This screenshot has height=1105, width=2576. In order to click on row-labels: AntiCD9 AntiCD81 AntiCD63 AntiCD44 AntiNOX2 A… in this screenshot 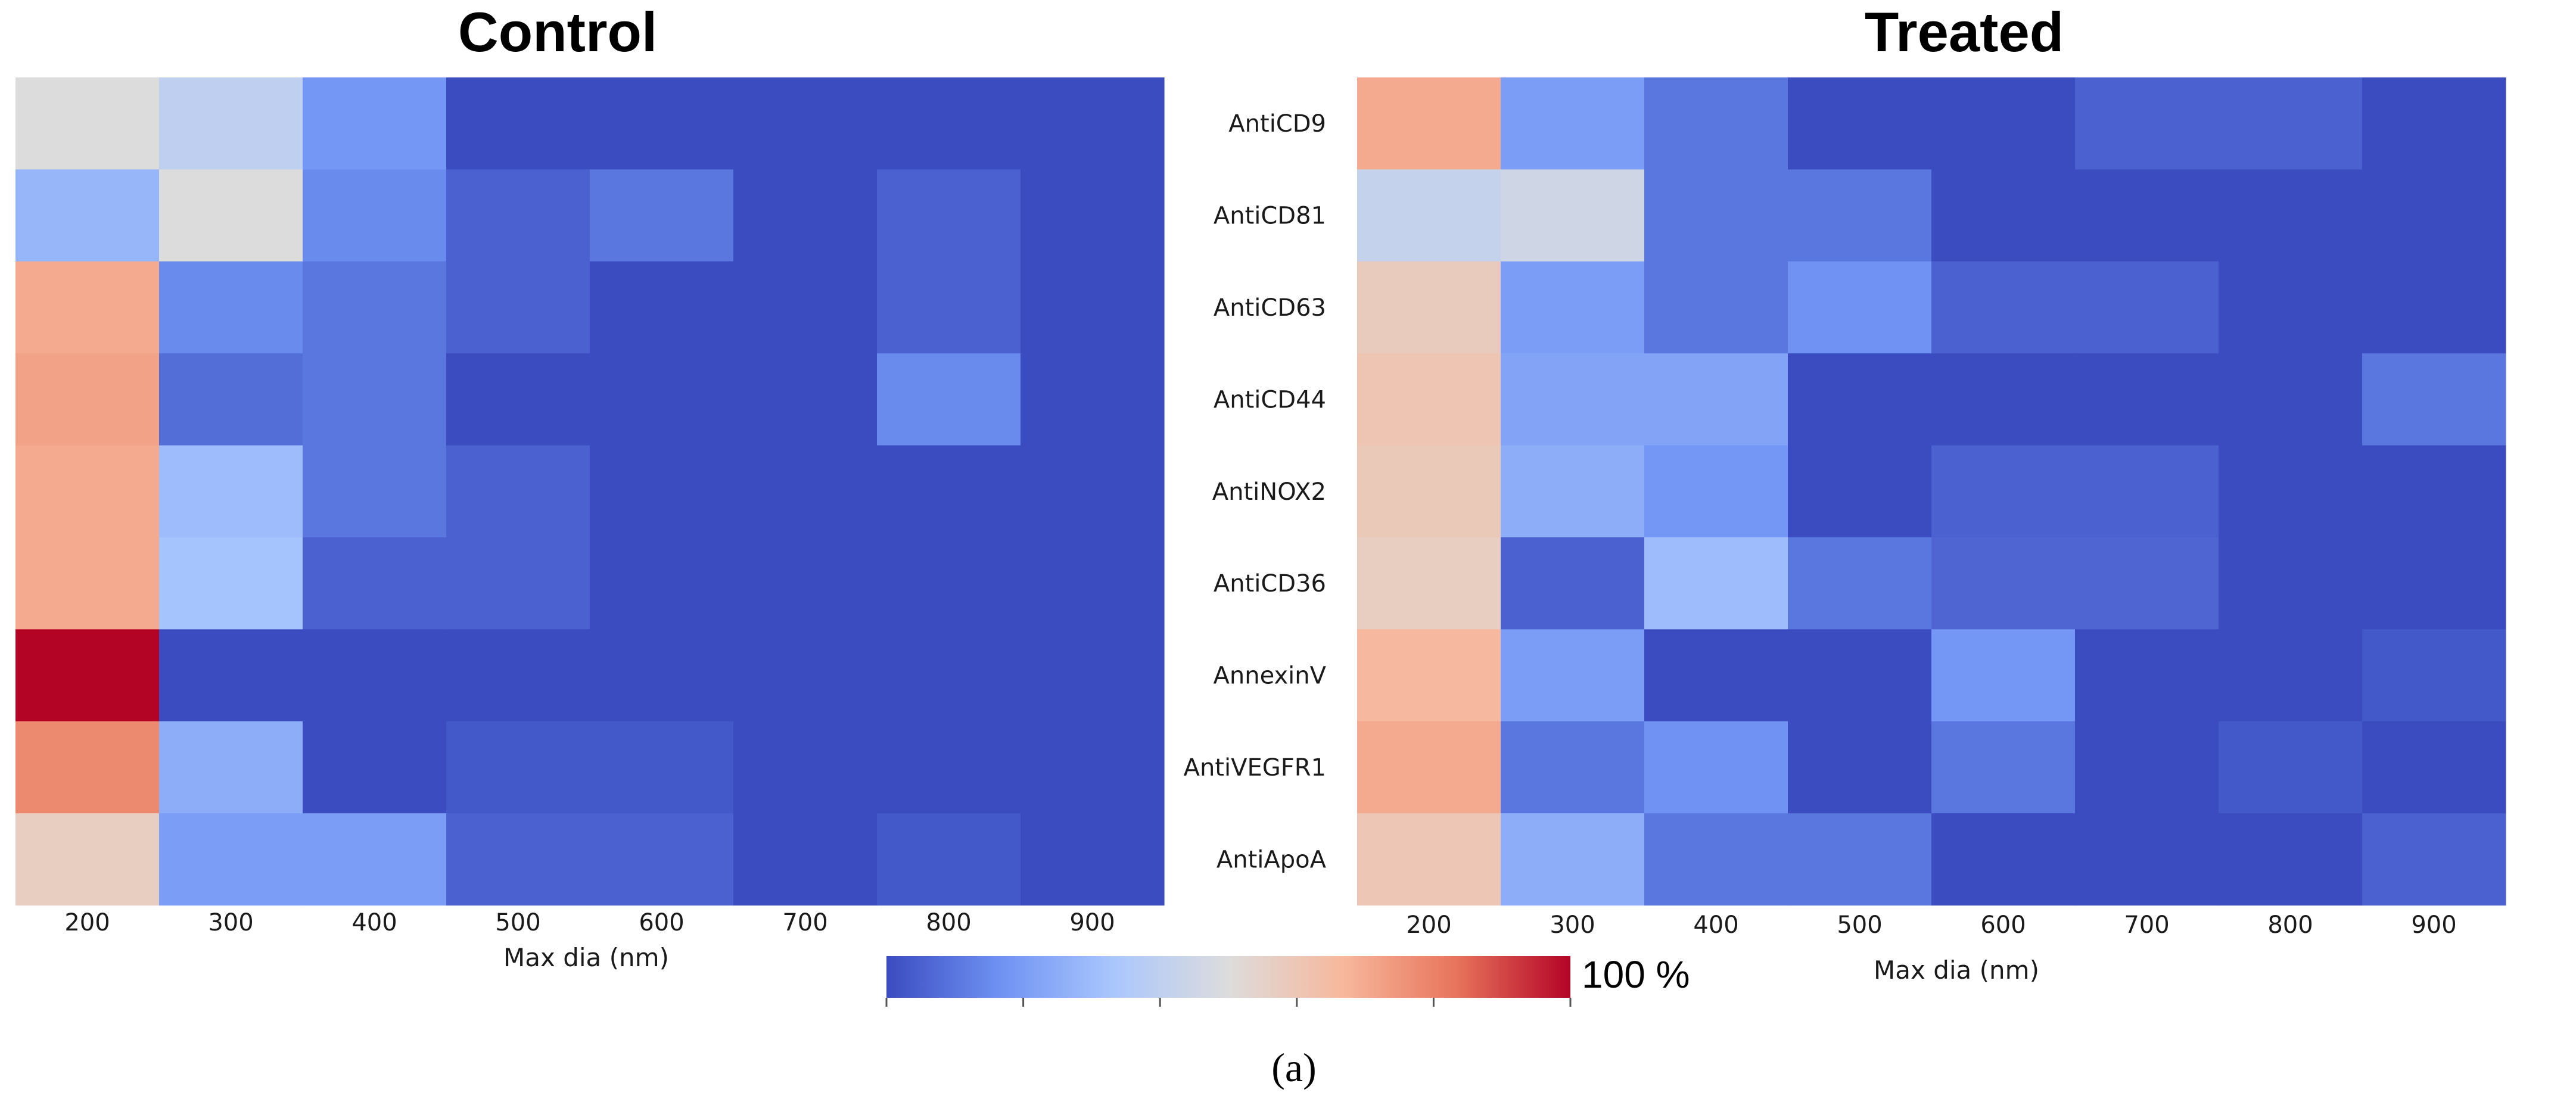, I will do `click(1255, 491)`.